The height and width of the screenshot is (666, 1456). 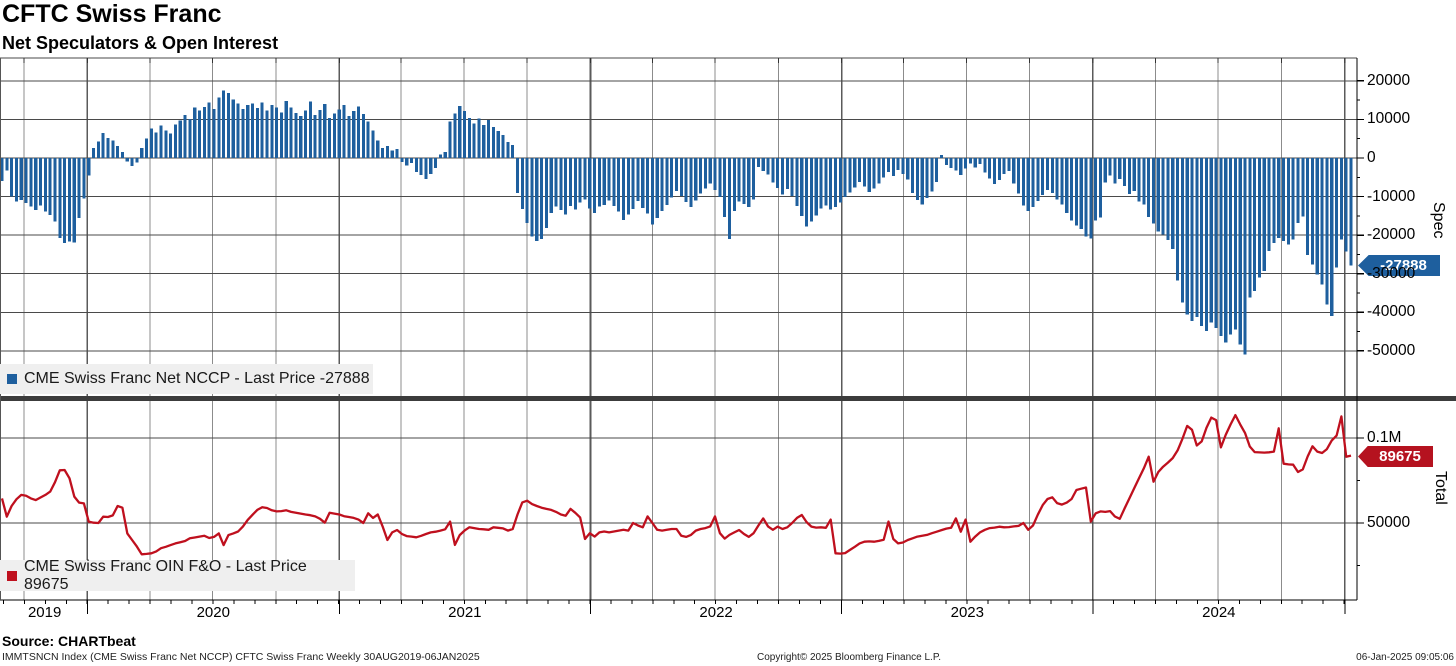 What do you see at coordinates (1384, 437) in the screenshot?
I see `y-axis-tick-label: 0.1M` at bounding box center [1384, 437].